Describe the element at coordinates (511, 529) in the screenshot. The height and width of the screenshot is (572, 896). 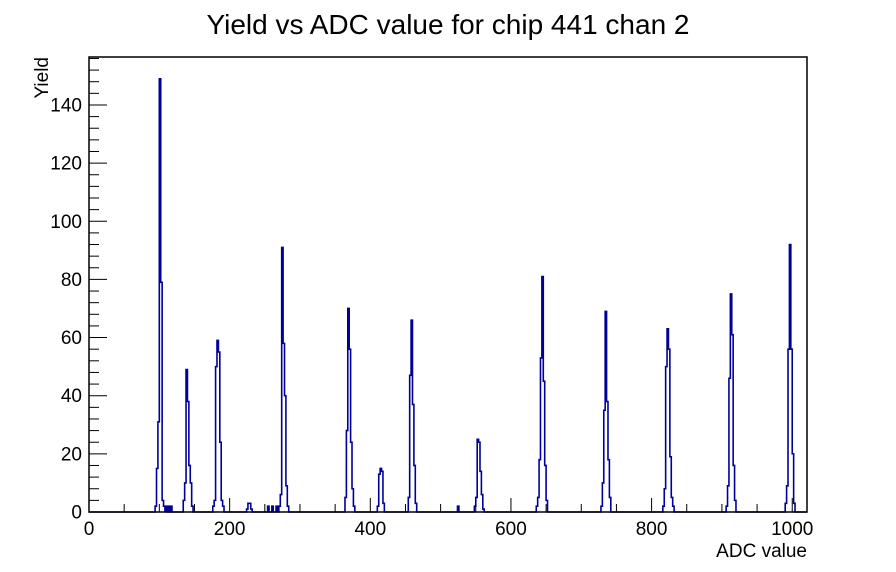
I see `x-tick-label: 600` at that location.